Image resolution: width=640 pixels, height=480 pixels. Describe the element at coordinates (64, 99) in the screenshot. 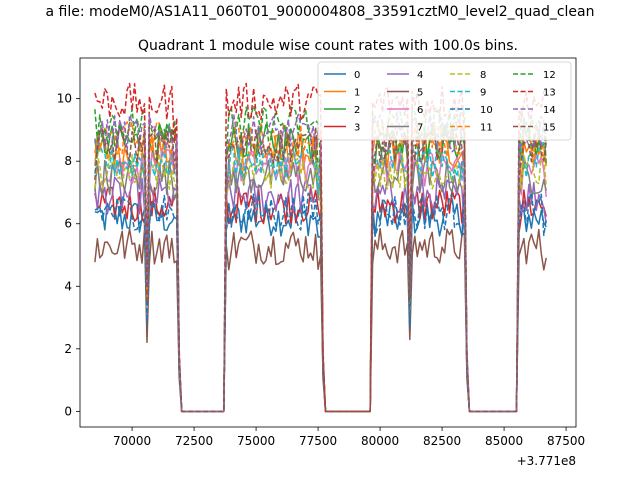

I see `y-tick-label: 10` at that location.